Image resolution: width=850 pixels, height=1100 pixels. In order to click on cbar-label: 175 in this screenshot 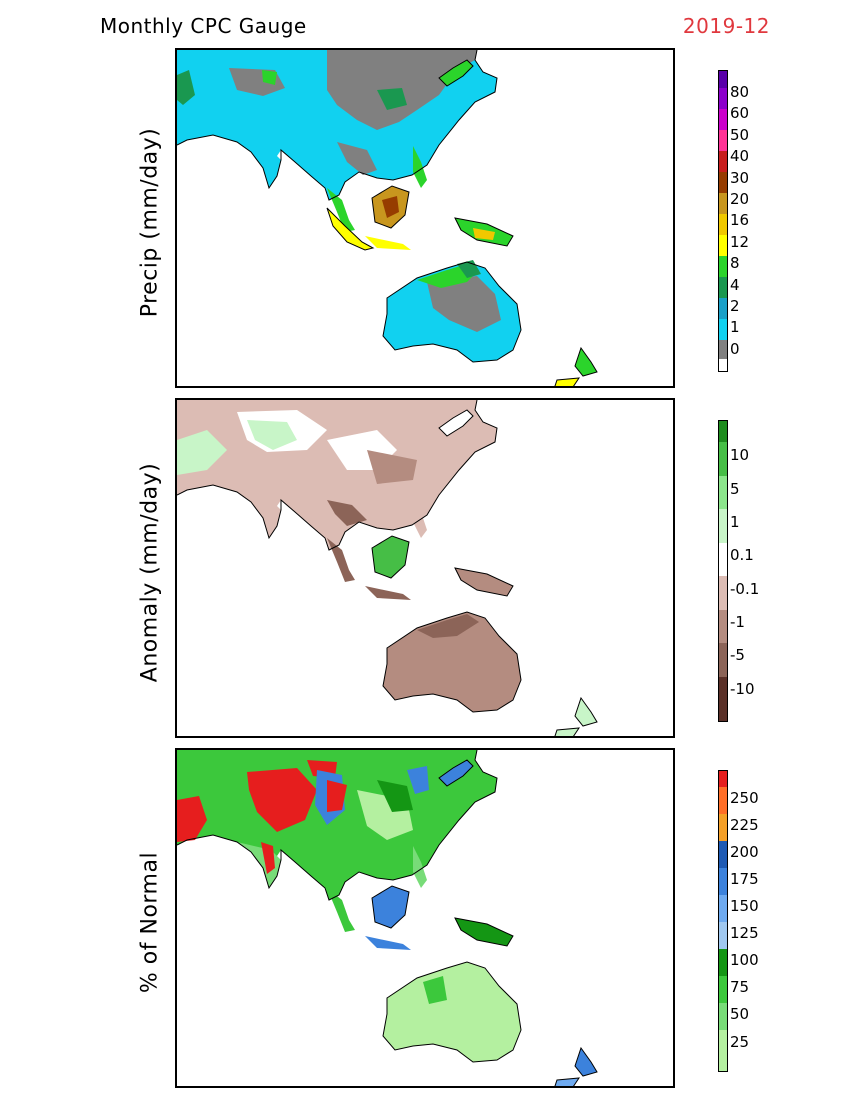, I will do `click(744, 879)`.